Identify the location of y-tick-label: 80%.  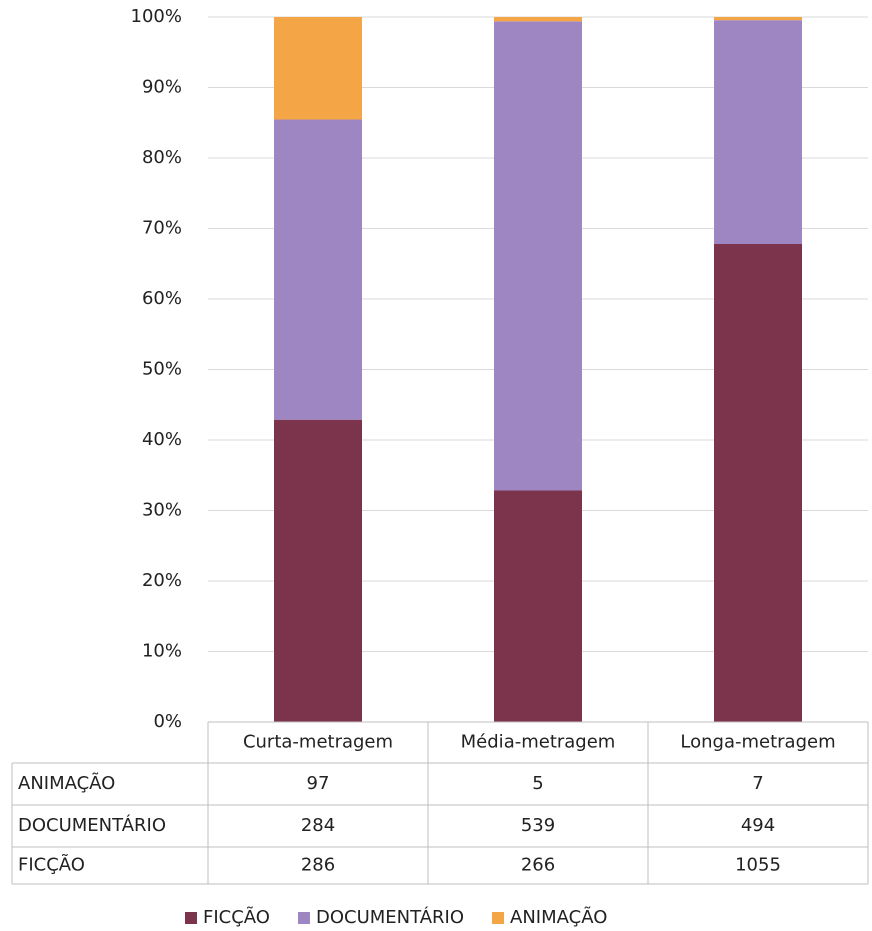
(162, 157).